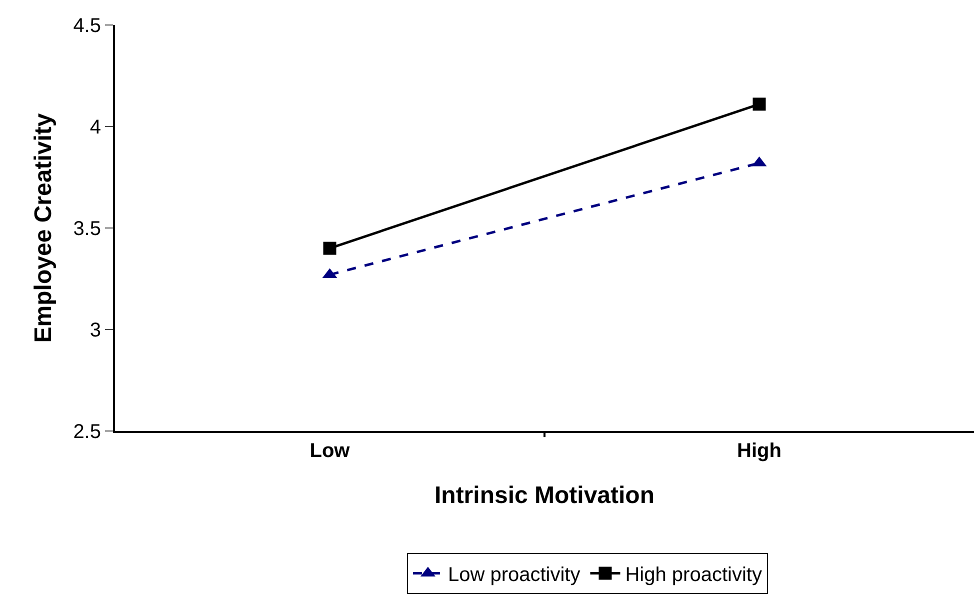 The width and height of the screenshot is (976, 607). Describe the element at coordinates (330, 451) in the screenshot. I see `x-tick-label: Low` at that location.